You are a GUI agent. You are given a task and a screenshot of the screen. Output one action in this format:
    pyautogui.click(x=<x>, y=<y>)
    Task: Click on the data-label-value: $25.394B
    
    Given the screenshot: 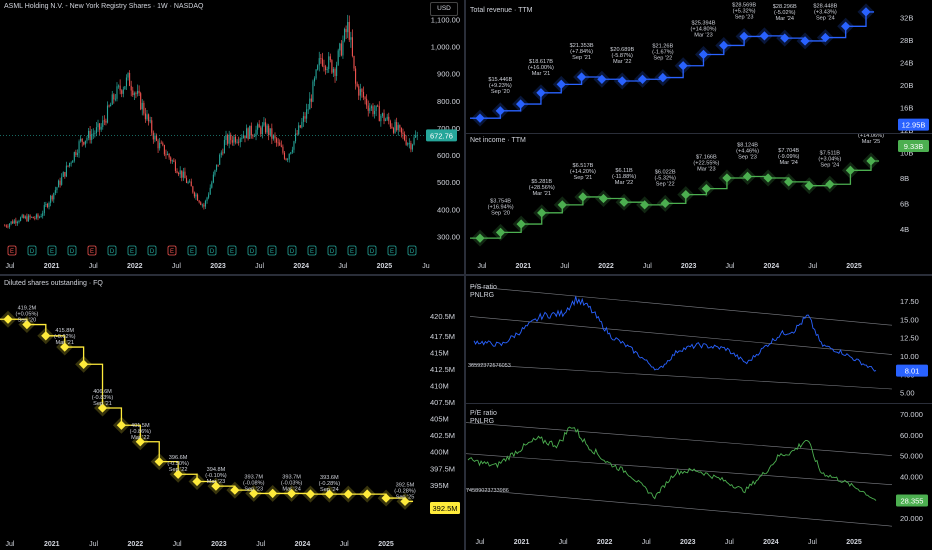 What is the action you would take?
    pyautogui.click(x=703, y=23)
    